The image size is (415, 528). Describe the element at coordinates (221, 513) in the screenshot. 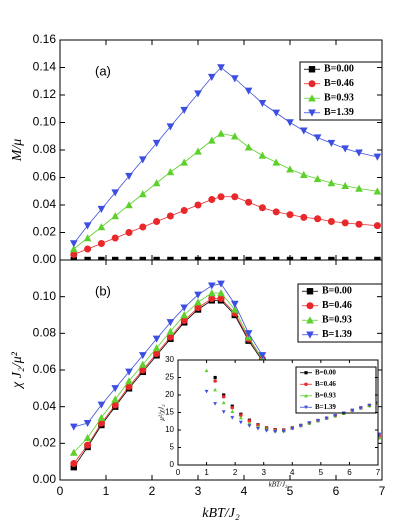

I see `x-axis-label: kBT/J₂` at that location.